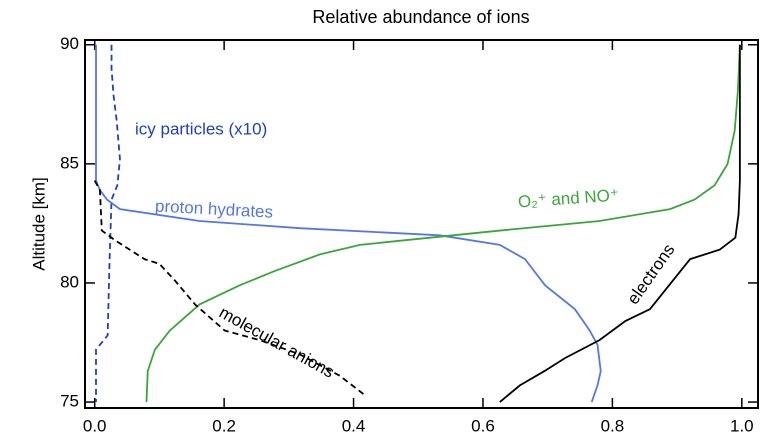 Image resolution: width=765 pixels, height=443 pixels. Describe the element at coordinates (420, 17) in the screenshot. I see `chart-title: Relative abundance of ions` at that location.